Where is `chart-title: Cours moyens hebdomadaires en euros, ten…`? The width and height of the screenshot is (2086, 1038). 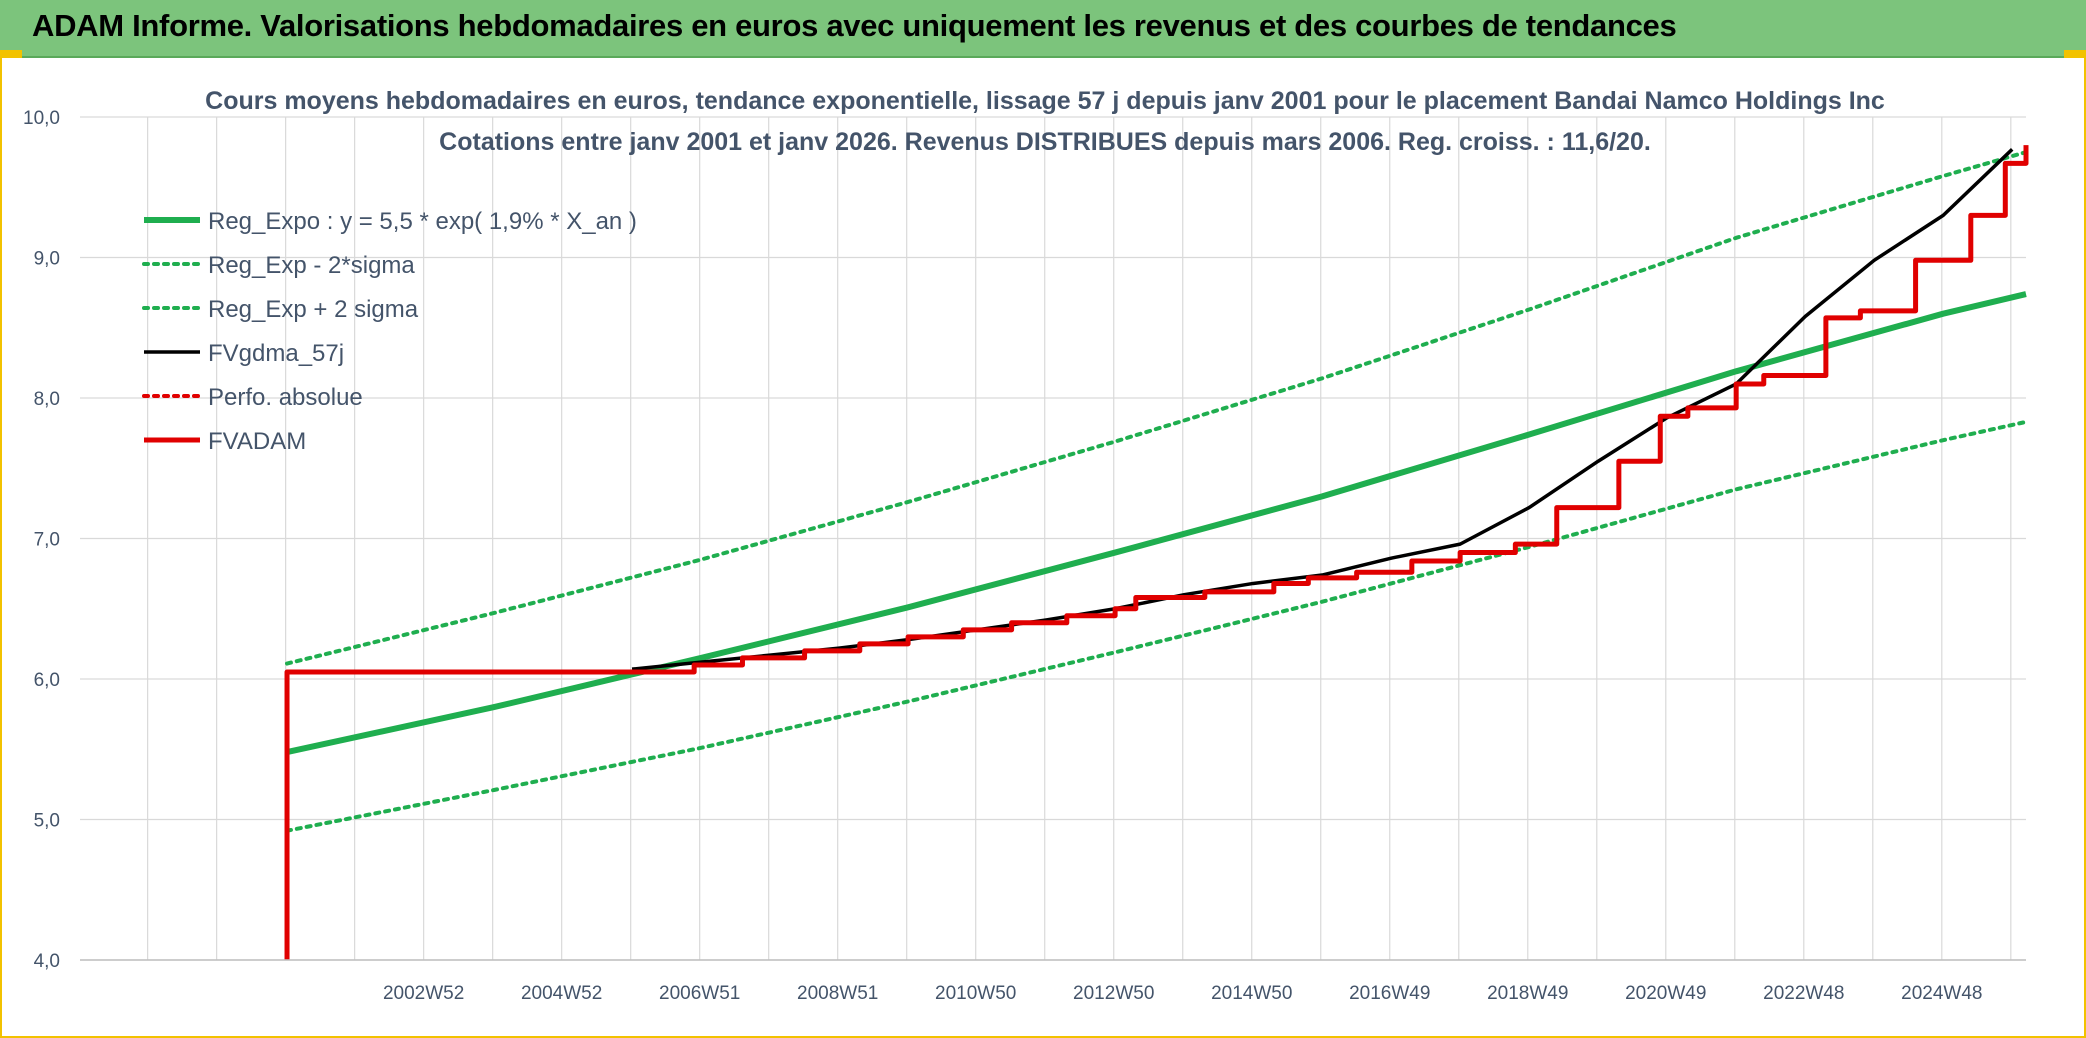 chart-title: Cours moyens hebdomadaires en euros, ten… is located at coordinates (1045, 121).